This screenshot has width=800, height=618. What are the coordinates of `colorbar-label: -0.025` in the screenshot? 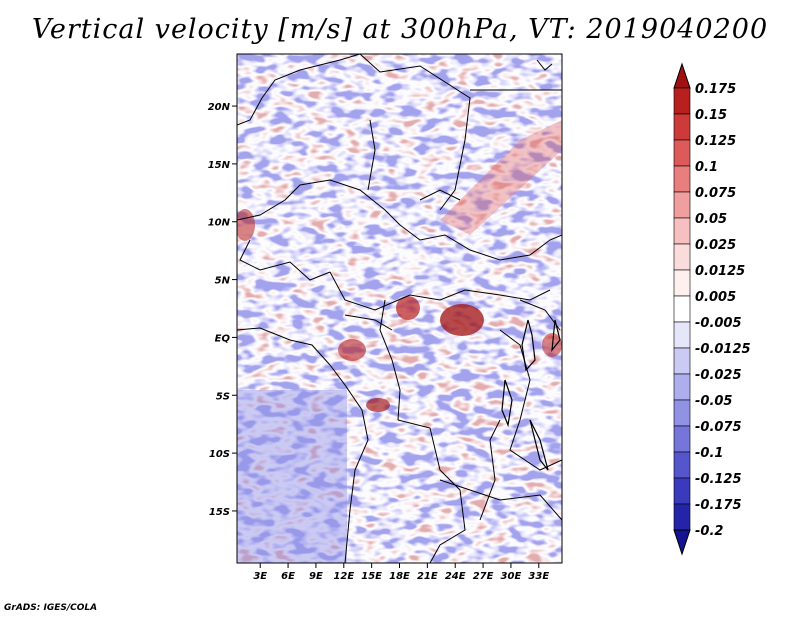 It's located at (718, 375).